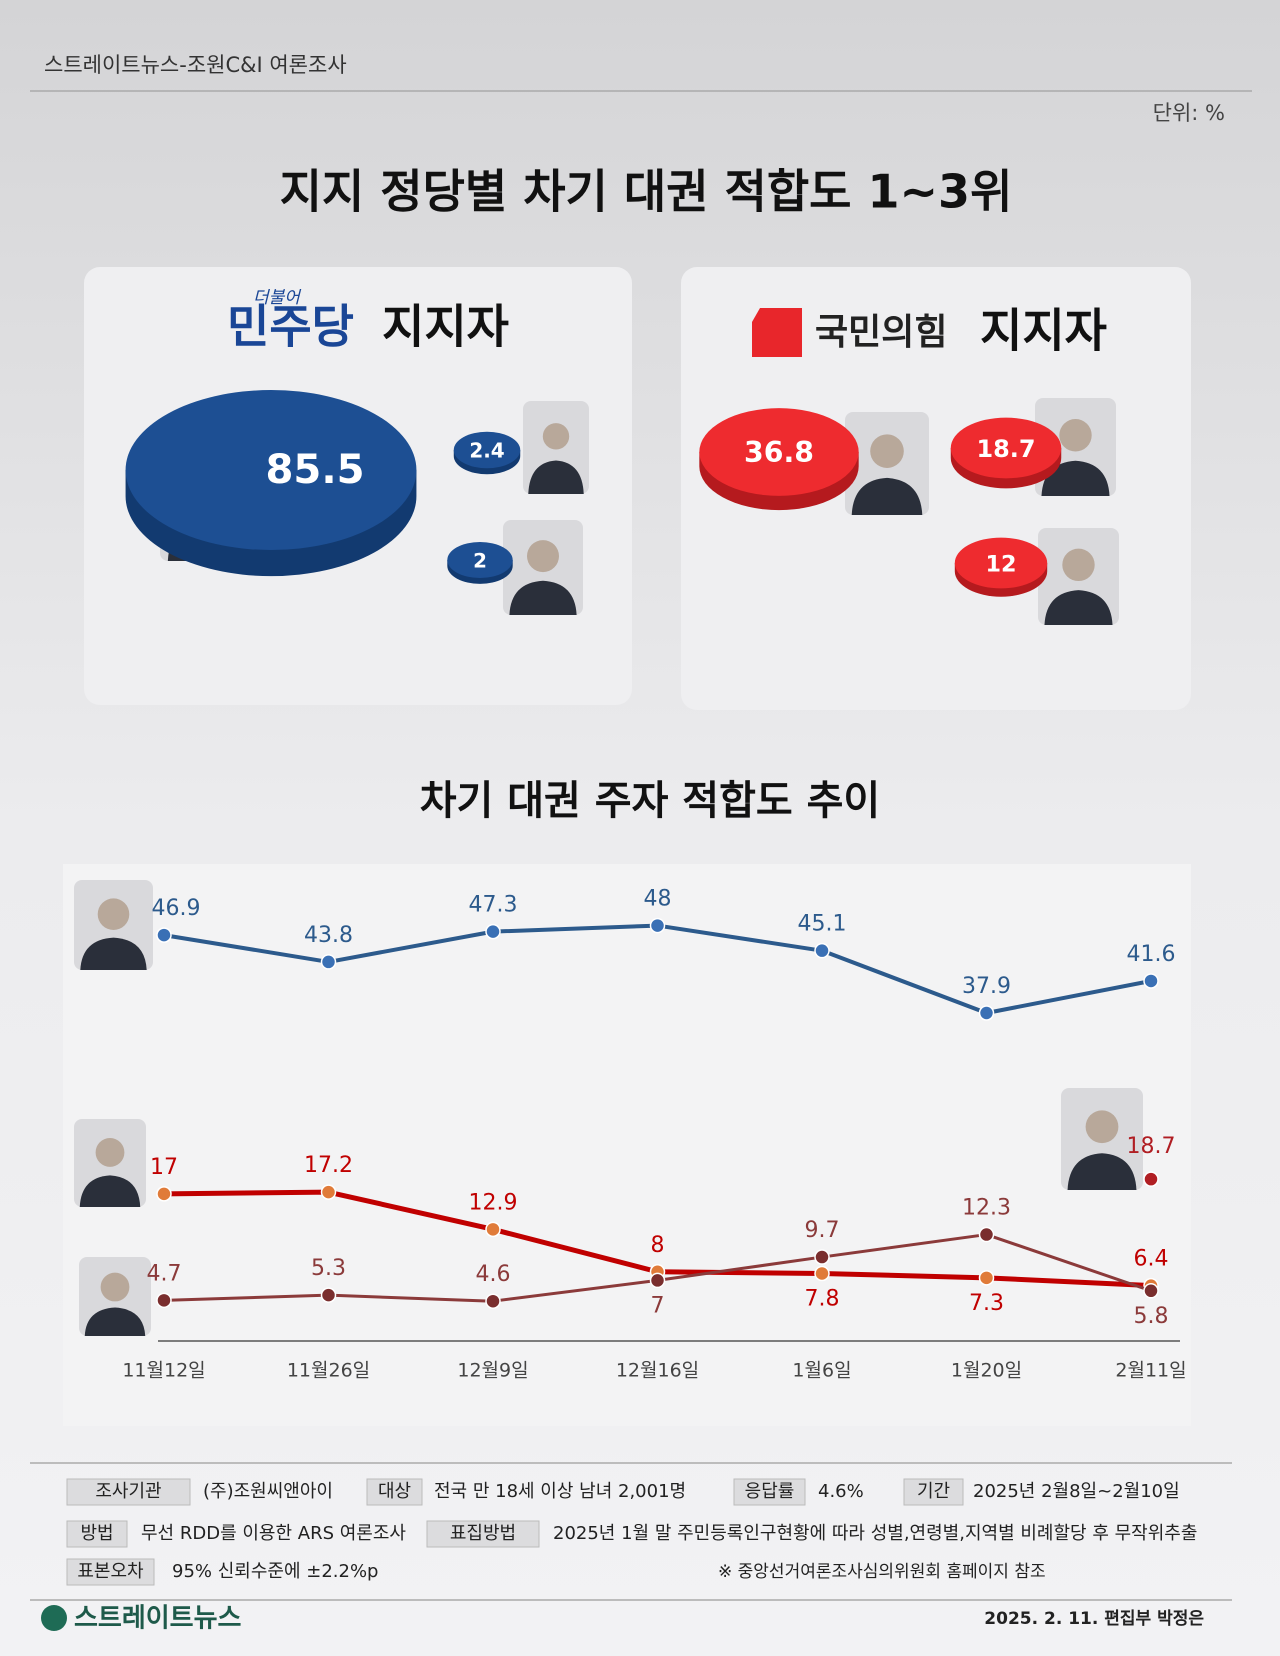 This screenshot has height=1656, width=1280. What do you see at coordinates (314, 470) in the screenshot?
I see `value-label: 85.5` at bounding box center [314, 470].